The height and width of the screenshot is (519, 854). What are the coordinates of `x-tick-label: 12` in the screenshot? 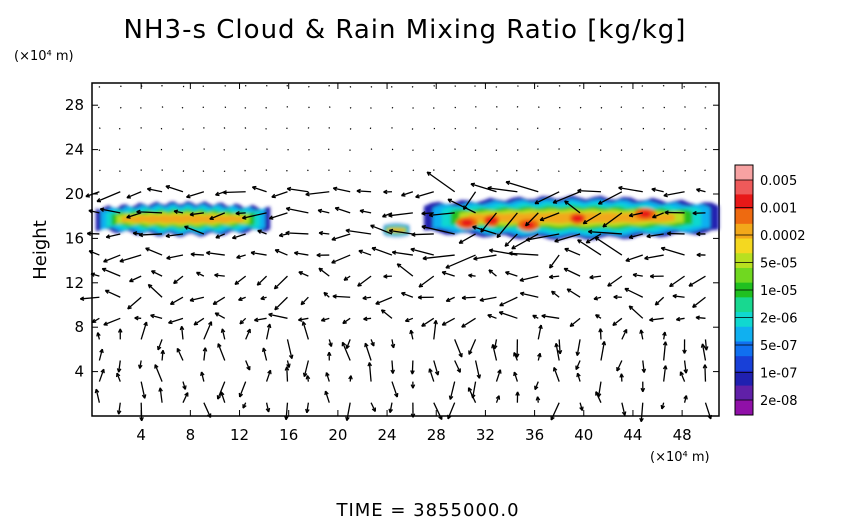 It's located at (239, 435).